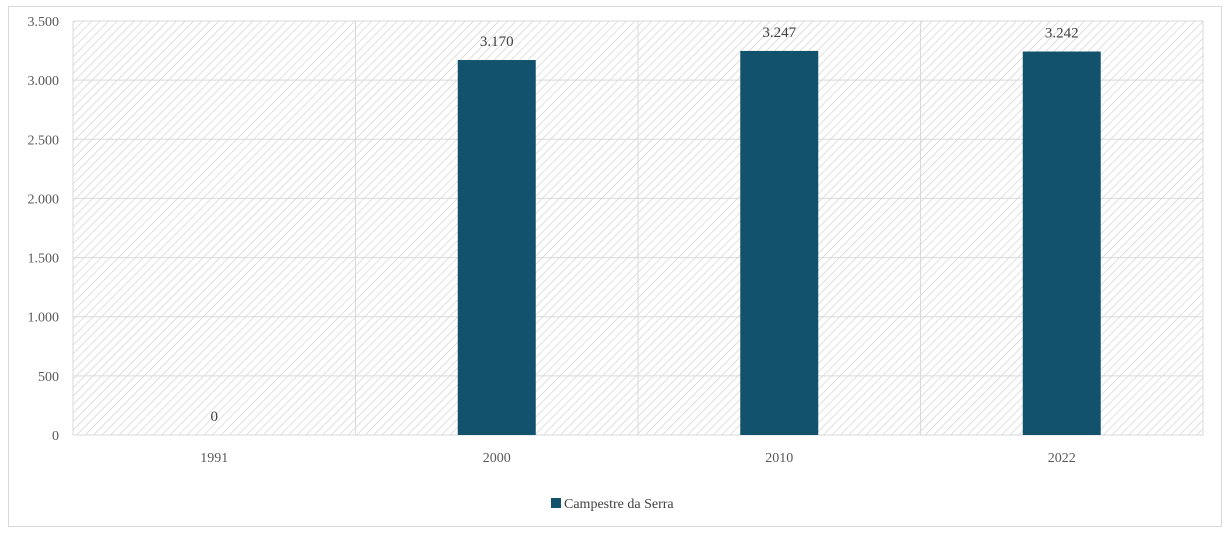 Image resolution: width=1226 pixels, height=535 pixels. Describe the element at coordinates (44, 81) in the screenshot. I see `y-tick-label: 3.000` at that location.